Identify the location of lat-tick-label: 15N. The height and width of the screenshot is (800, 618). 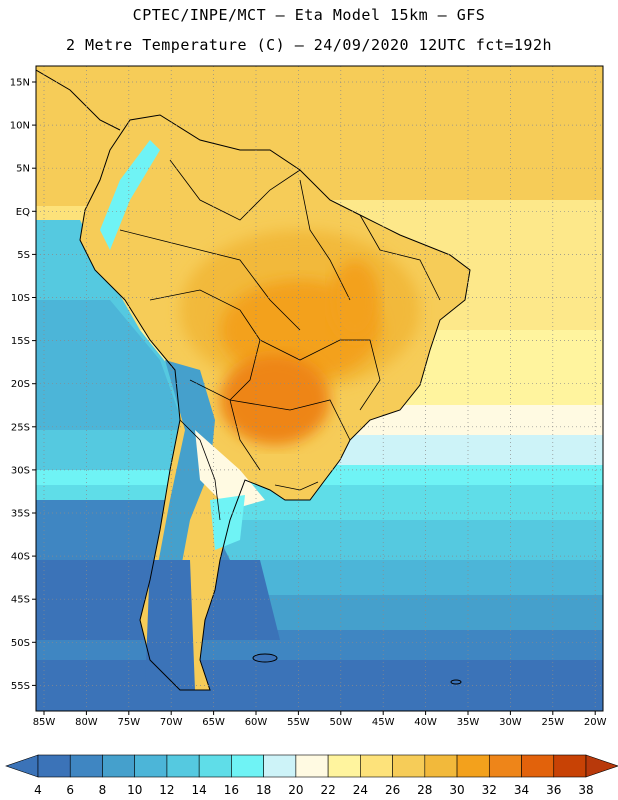
(20, 83).